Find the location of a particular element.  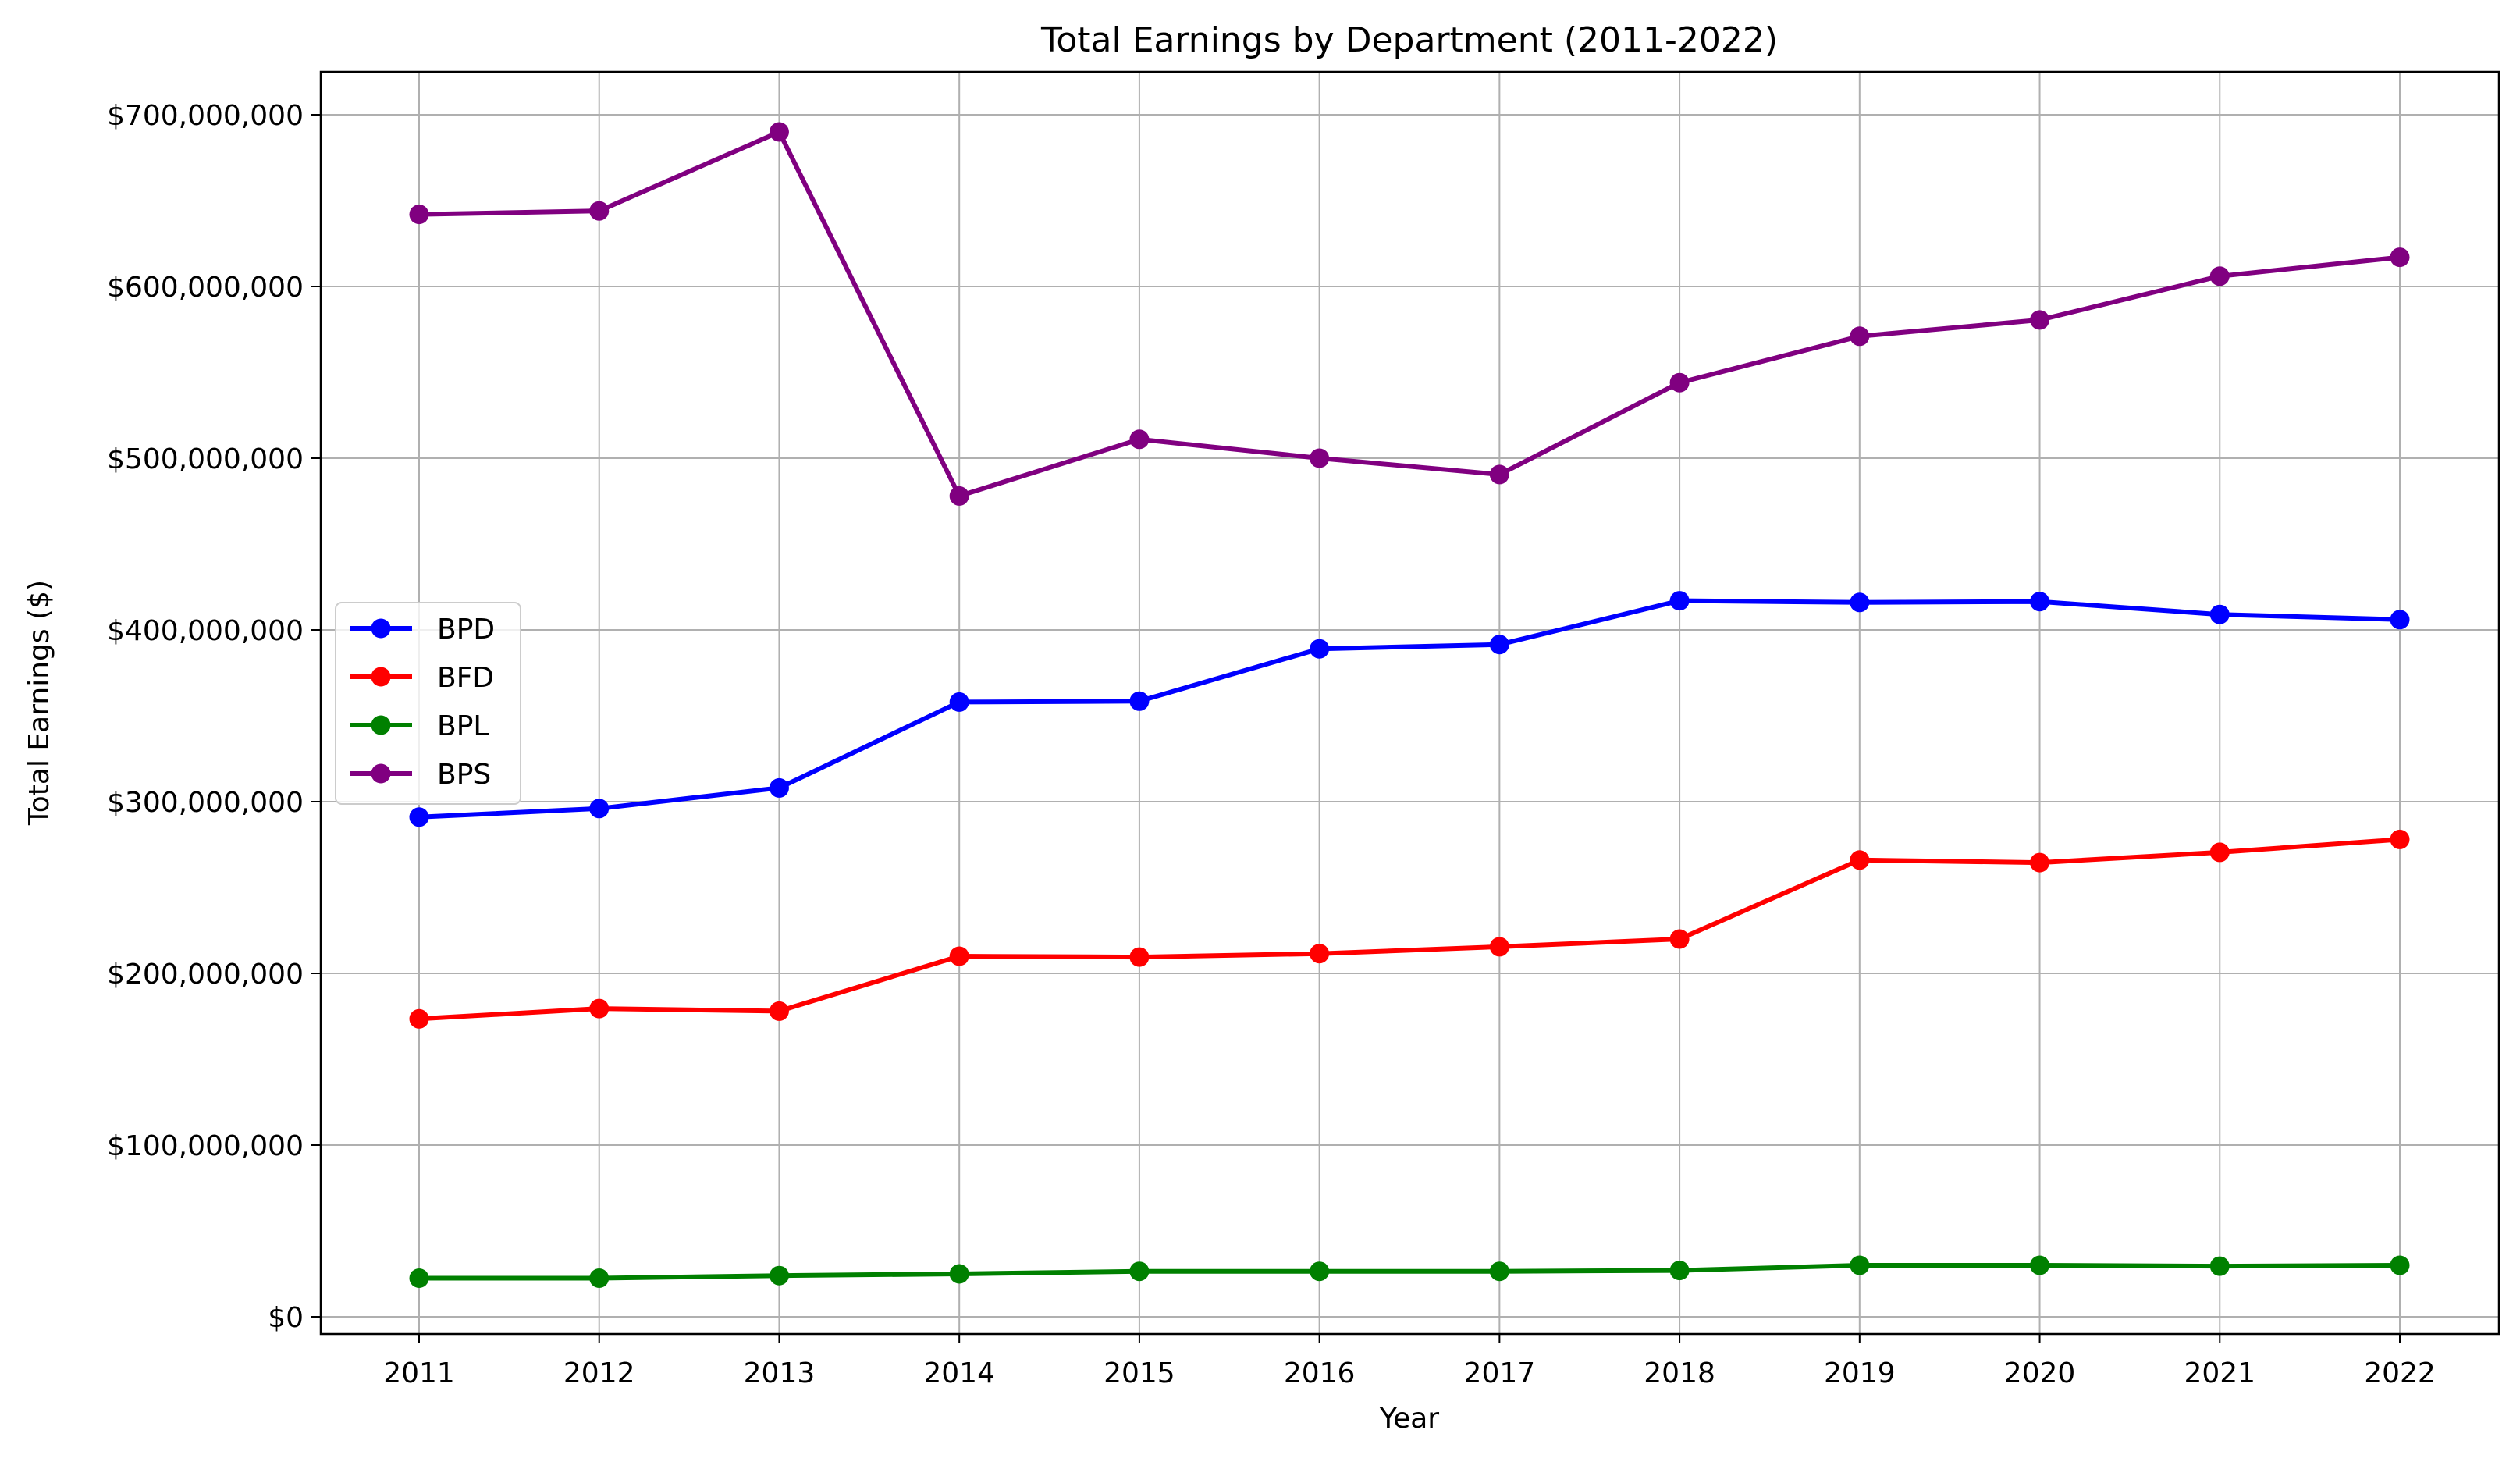

x-tick-label: 2013 is located at coordinates (780, 1373).